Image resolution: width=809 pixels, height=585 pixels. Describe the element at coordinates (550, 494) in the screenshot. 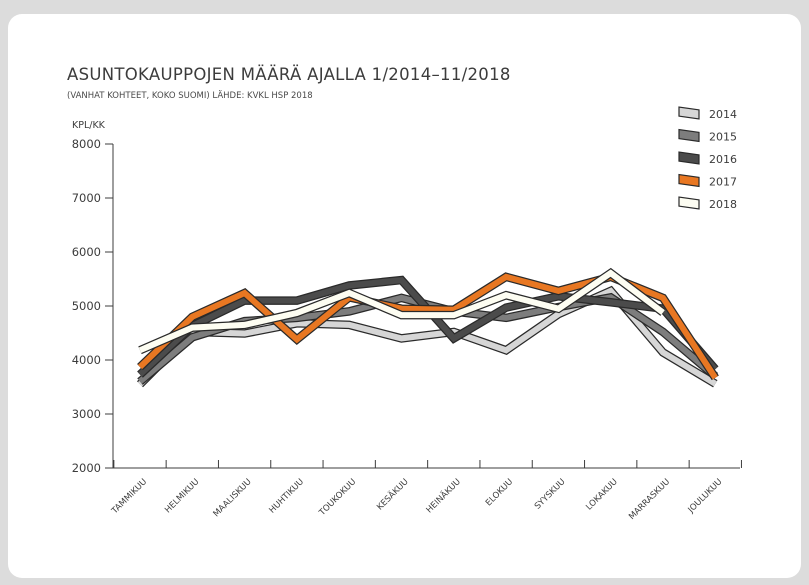

I see `x-tick-label: SYYSKUU` at that location.